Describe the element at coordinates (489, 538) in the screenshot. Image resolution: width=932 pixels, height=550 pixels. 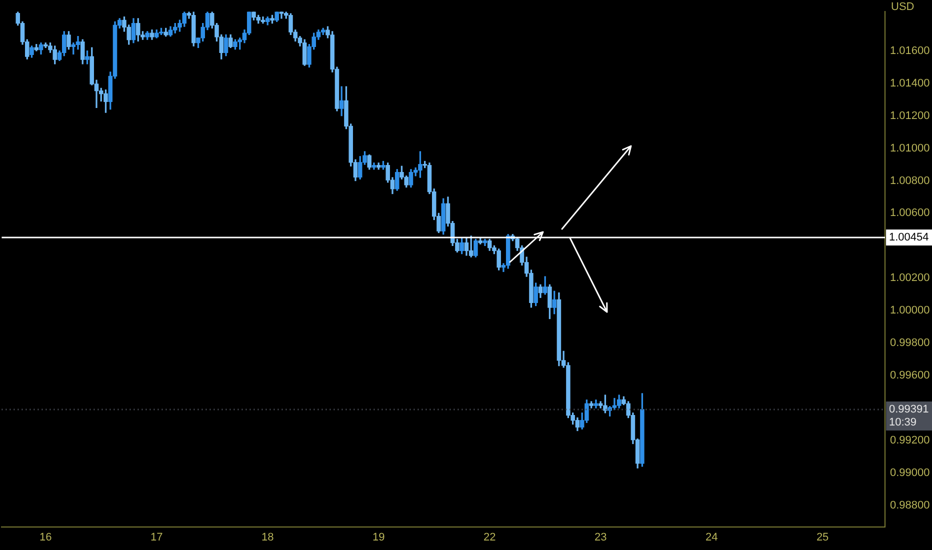
I see `x-tick-label: 22` at that location.